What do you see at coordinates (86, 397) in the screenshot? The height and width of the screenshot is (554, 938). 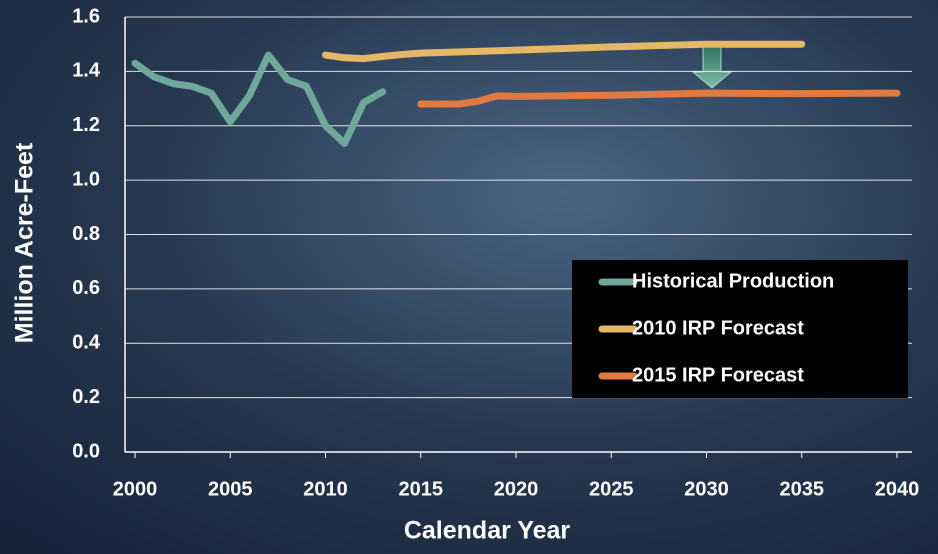 I see `y-tick-label: 0.2` at bounding box center [86, 397].